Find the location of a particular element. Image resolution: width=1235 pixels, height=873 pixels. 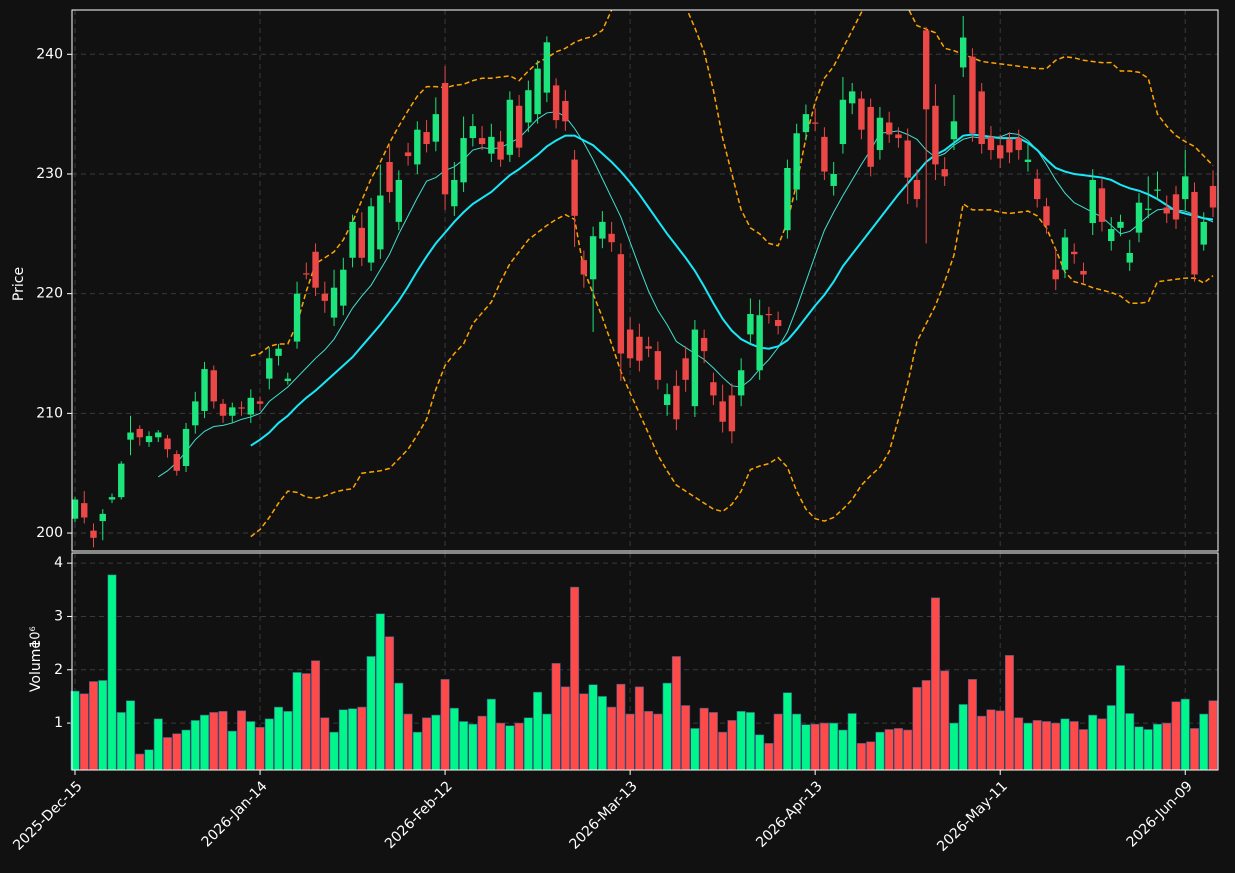

y-tick-label: 240 is located at coordinates (49, 54).